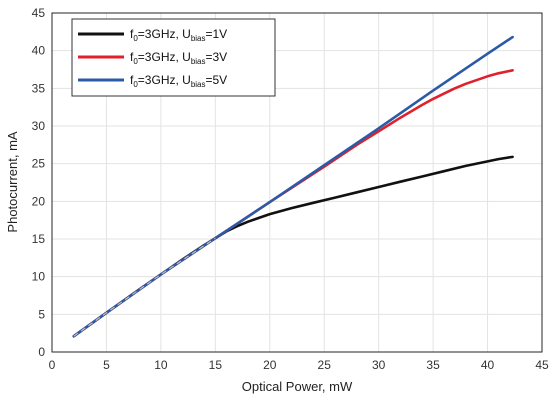 This screenshot has width=551, height=398. Describe the element at coordinates (39, 13) in the screenshot. I see `y-tick-label: 45` at that location.